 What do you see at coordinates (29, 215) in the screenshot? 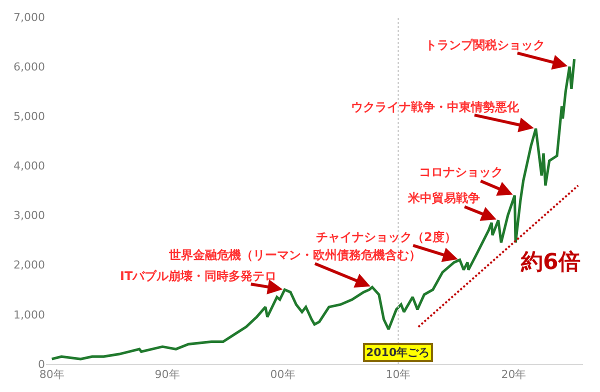
I see `y-tick-label: 3,000` at bounding box center [29, 215].